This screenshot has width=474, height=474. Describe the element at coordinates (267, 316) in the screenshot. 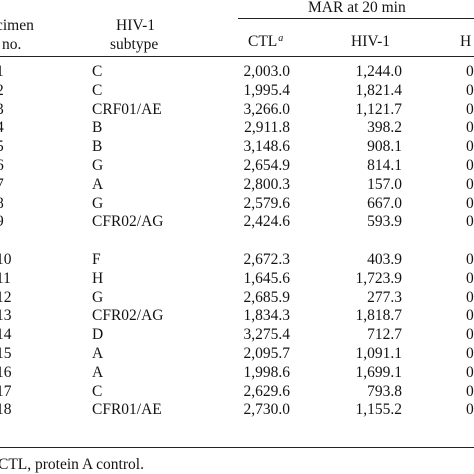

I see `ctl-value: 1,834.3` at that location.